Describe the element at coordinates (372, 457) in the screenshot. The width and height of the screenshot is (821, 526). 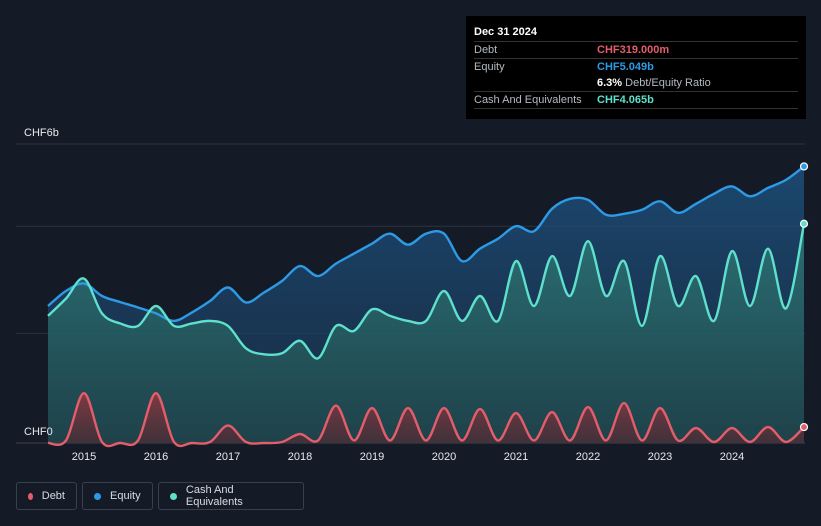
I see `x-tick-label: 2019` at that location.